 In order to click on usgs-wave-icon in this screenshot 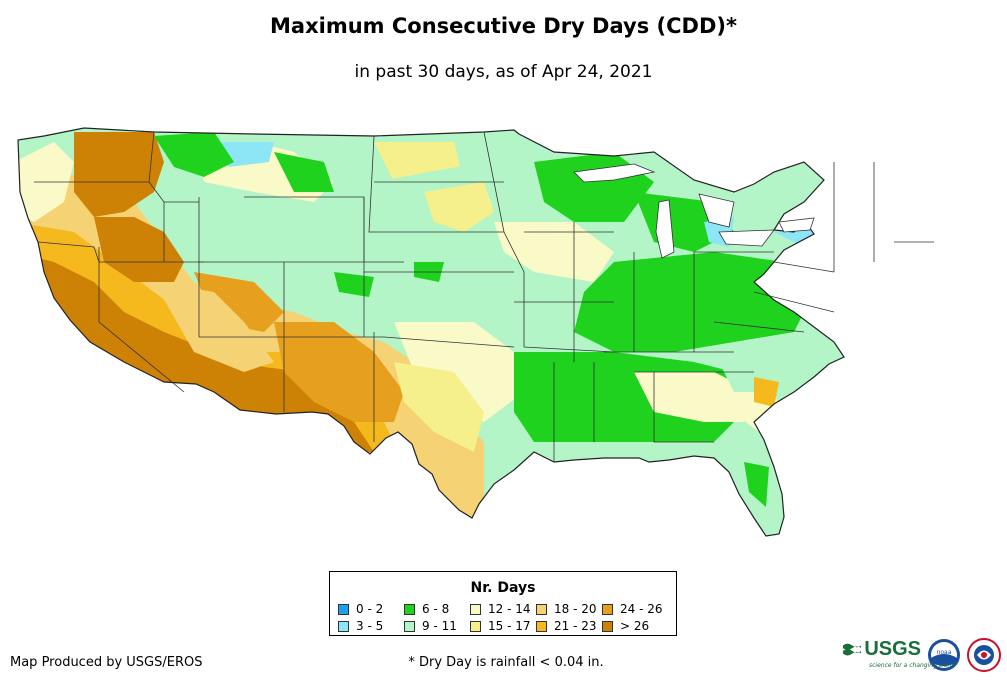, I will do `click(852, 649)`.